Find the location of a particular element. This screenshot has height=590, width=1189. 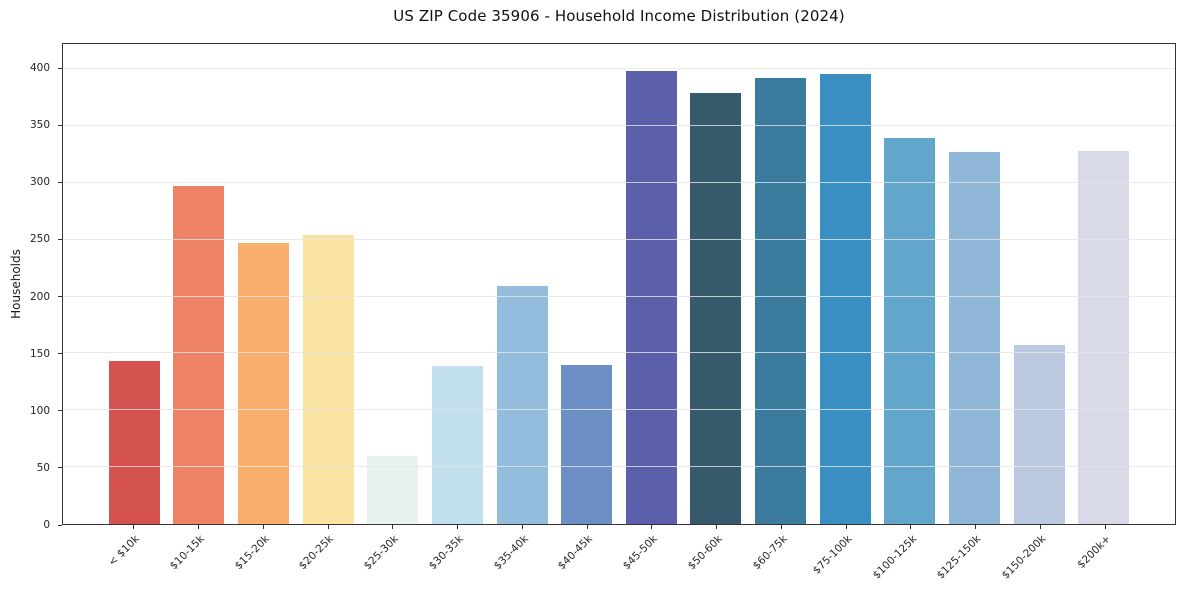

x-tick-slot-125-150k: $125-150k is located at coordinates (971, 556).